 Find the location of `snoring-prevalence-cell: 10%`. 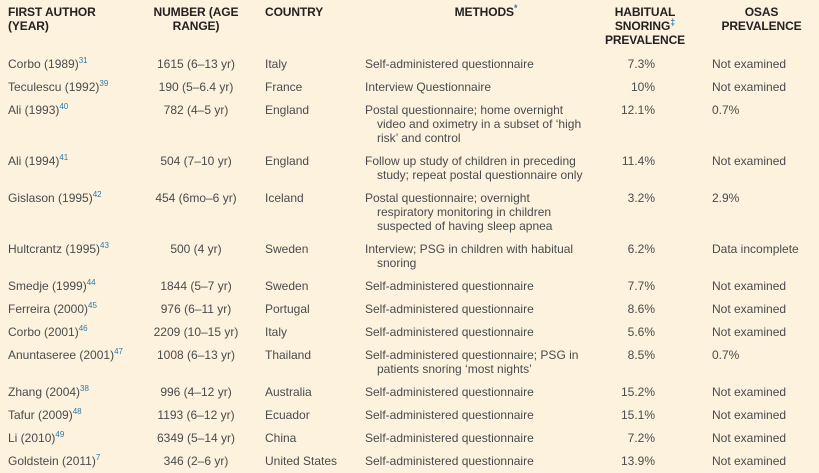

snoring-prevalence-cell: 10% is located at coordinates (642, 87).